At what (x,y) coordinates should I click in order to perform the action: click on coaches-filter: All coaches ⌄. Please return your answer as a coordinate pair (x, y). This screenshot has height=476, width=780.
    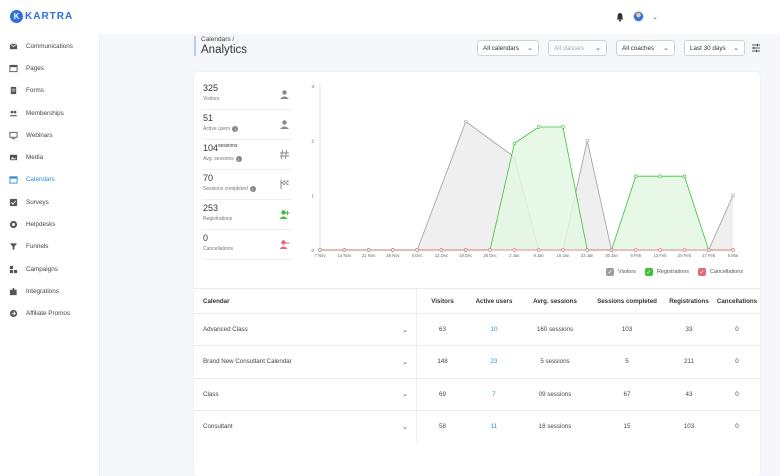
    Looking at the image, I should click on (645, 48).